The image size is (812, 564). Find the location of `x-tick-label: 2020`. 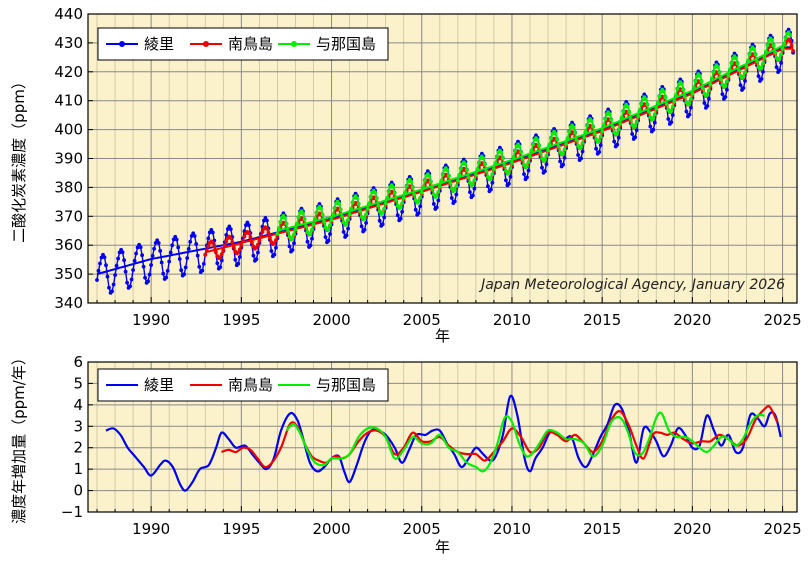

x-tick-label: 2020 is located at coordinates (692, 529).